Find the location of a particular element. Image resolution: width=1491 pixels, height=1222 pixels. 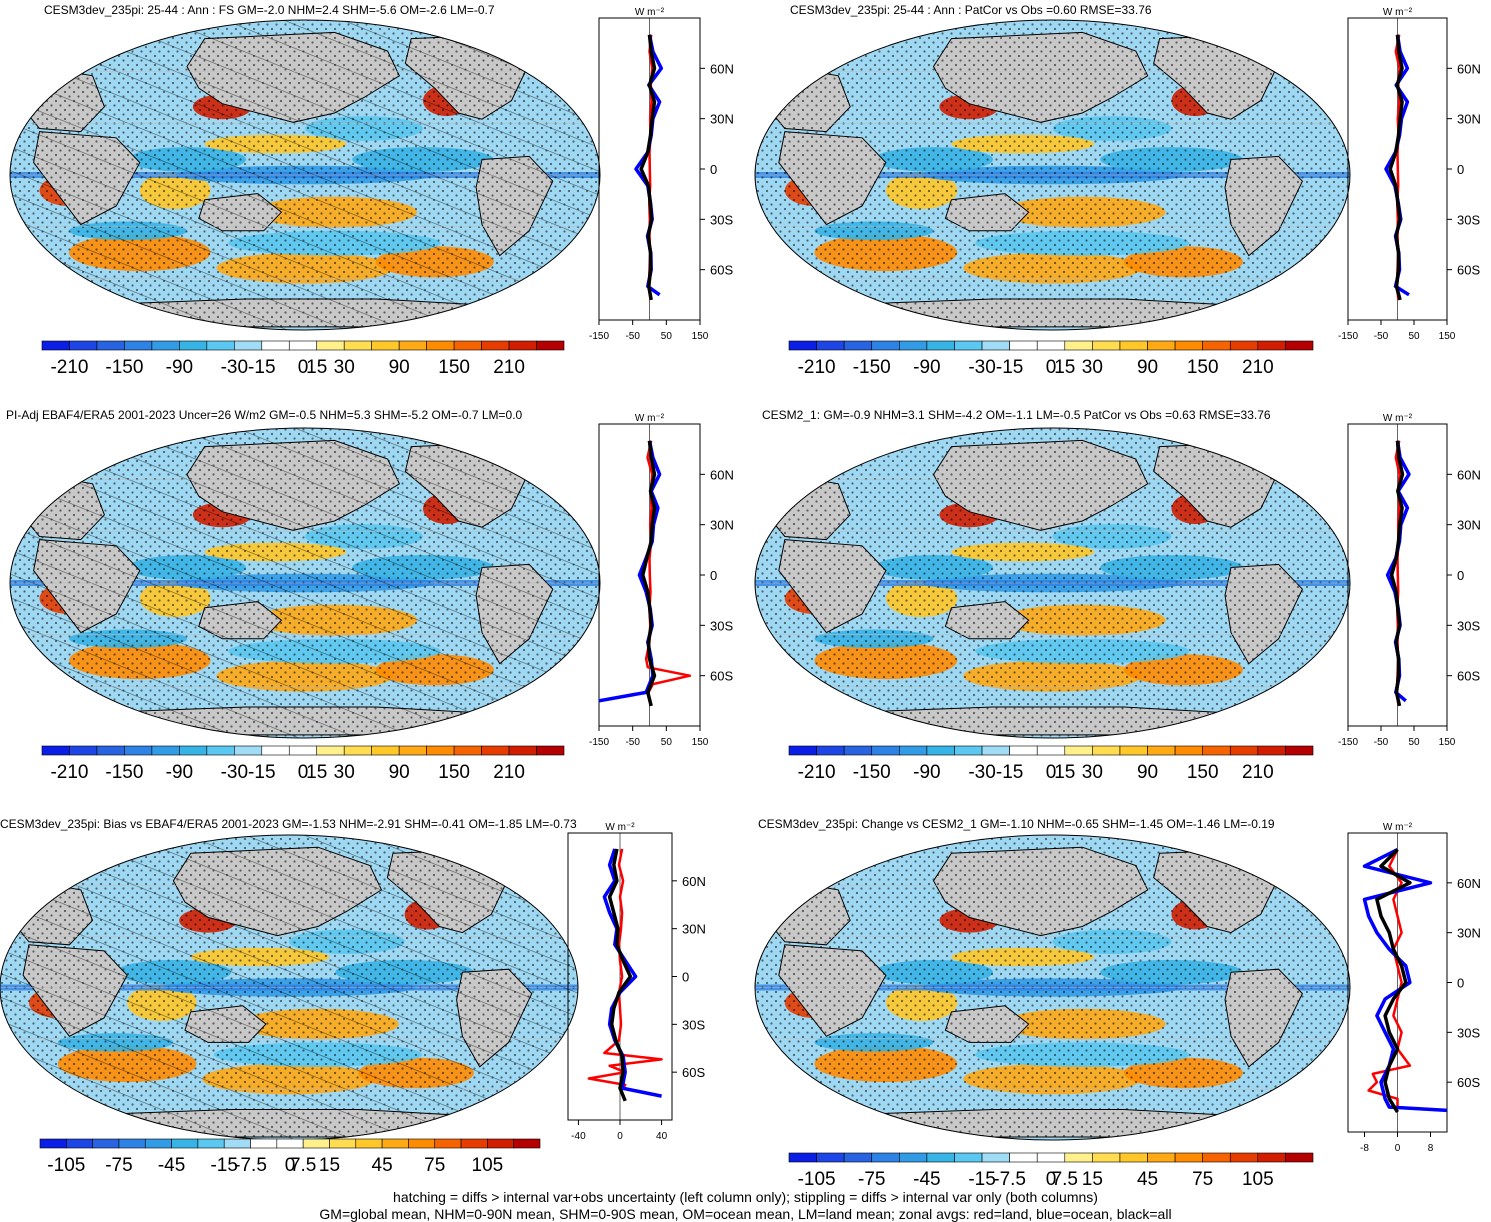

zonal-units: W m⁻² is located at coordinates (1398, 418).